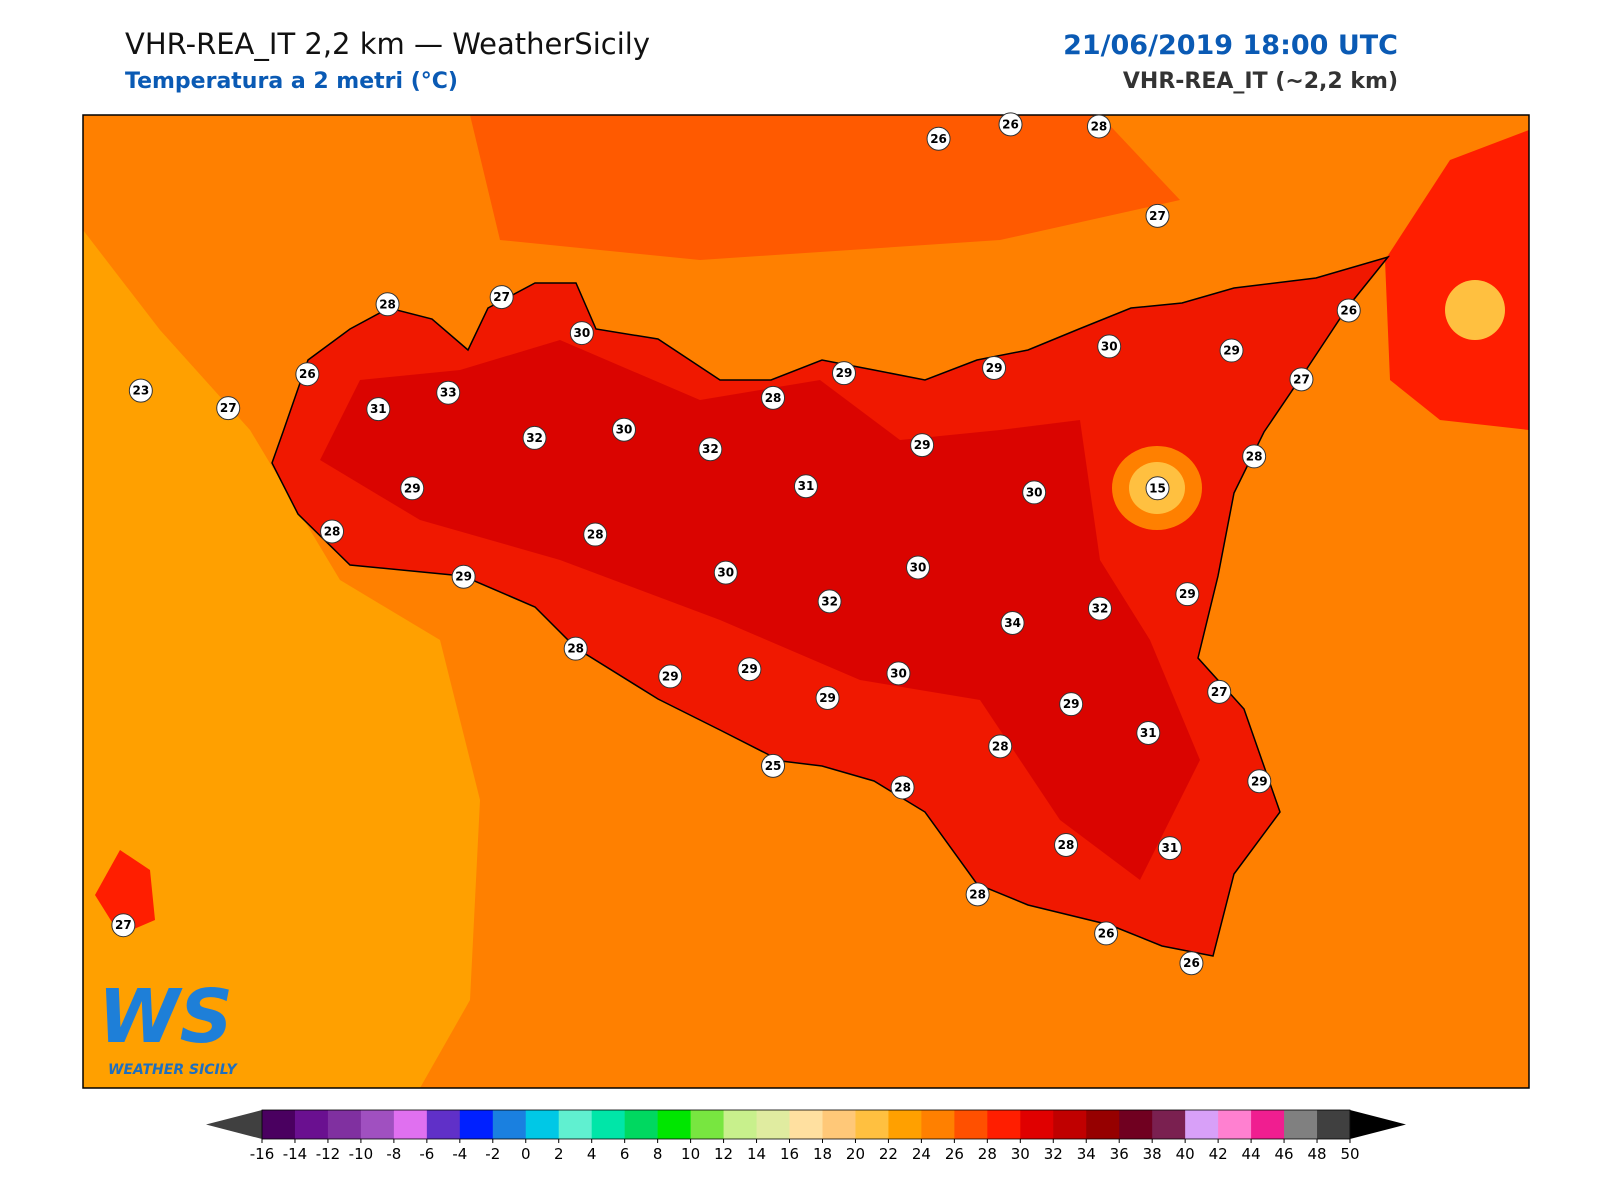  What do you see at coordinates (1230, 45) in the screenshot?
I see `datetime: 21/06/2019 18:00 UTC` at bounding box center [1230, 45].